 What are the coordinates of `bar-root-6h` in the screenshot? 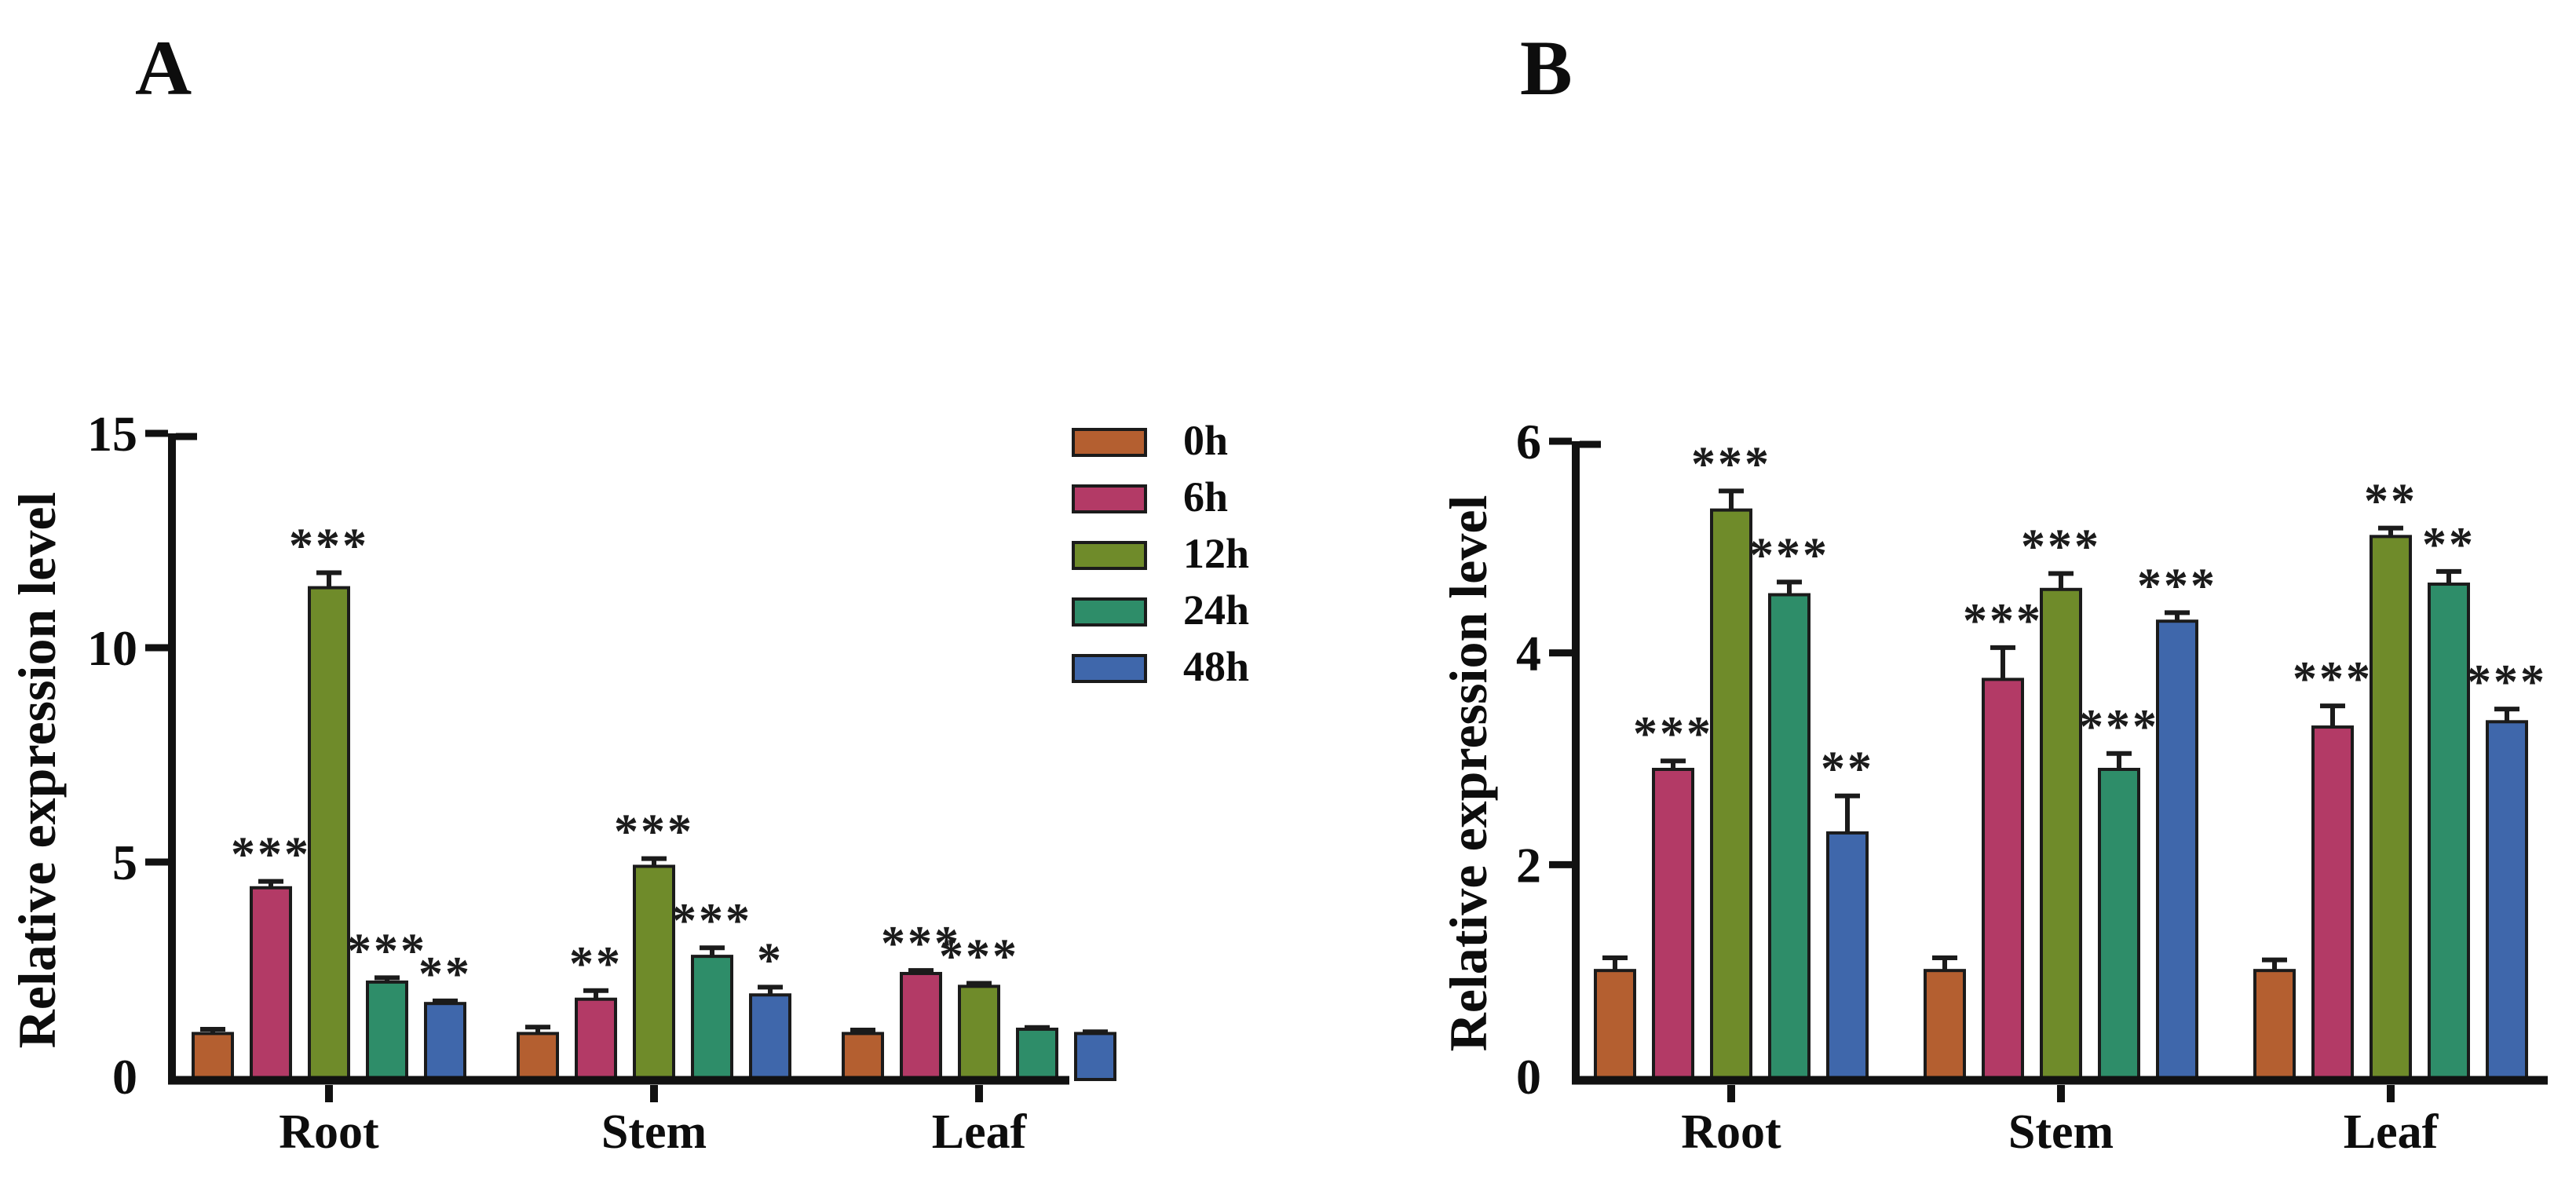 It's located at (271, 984).